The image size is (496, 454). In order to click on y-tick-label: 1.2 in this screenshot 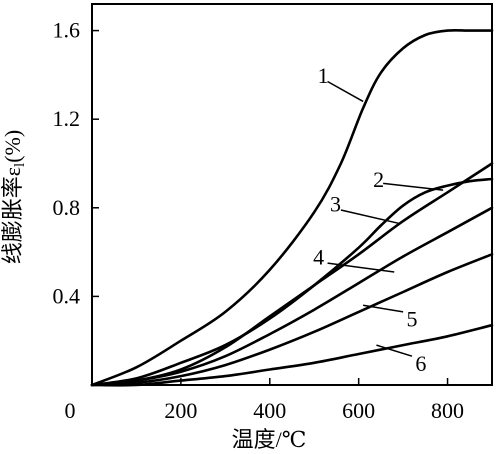, I will do `click(67, 118)`.